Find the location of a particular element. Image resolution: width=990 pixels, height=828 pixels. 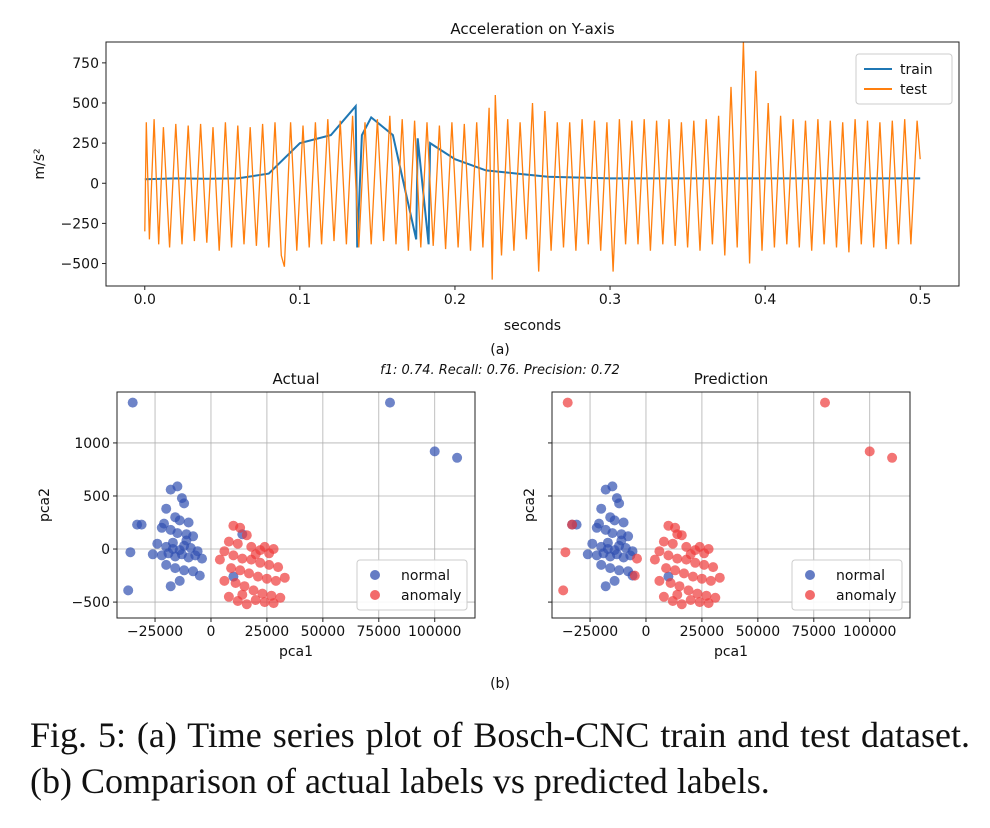

chart-title: Actual is located at coordinates (296, 379).